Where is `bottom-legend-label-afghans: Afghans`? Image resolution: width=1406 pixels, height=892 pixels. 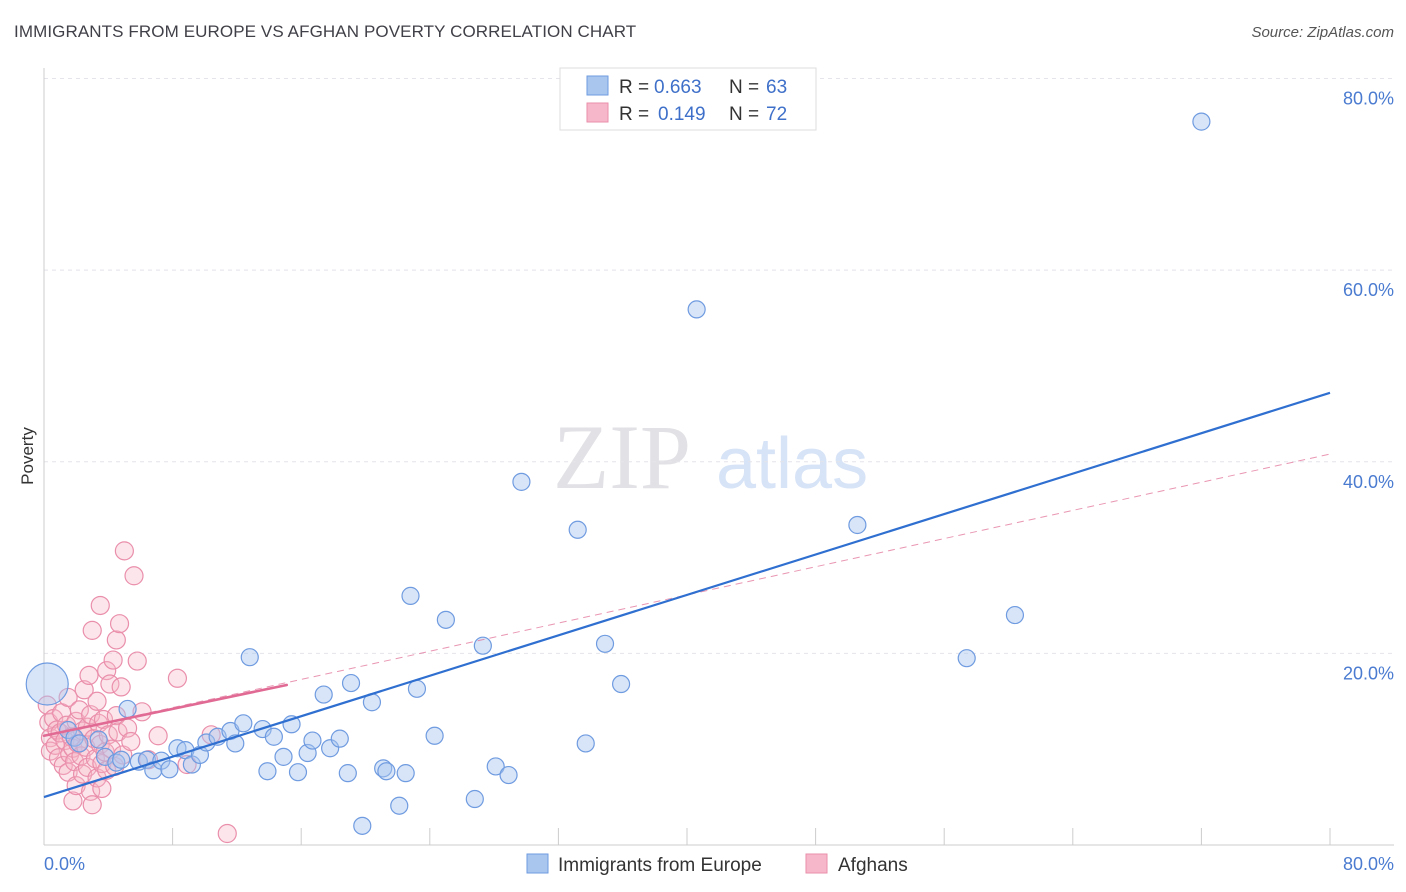
bottom-legend-label-afghans: Afghans is located at coordinates (873, 865).